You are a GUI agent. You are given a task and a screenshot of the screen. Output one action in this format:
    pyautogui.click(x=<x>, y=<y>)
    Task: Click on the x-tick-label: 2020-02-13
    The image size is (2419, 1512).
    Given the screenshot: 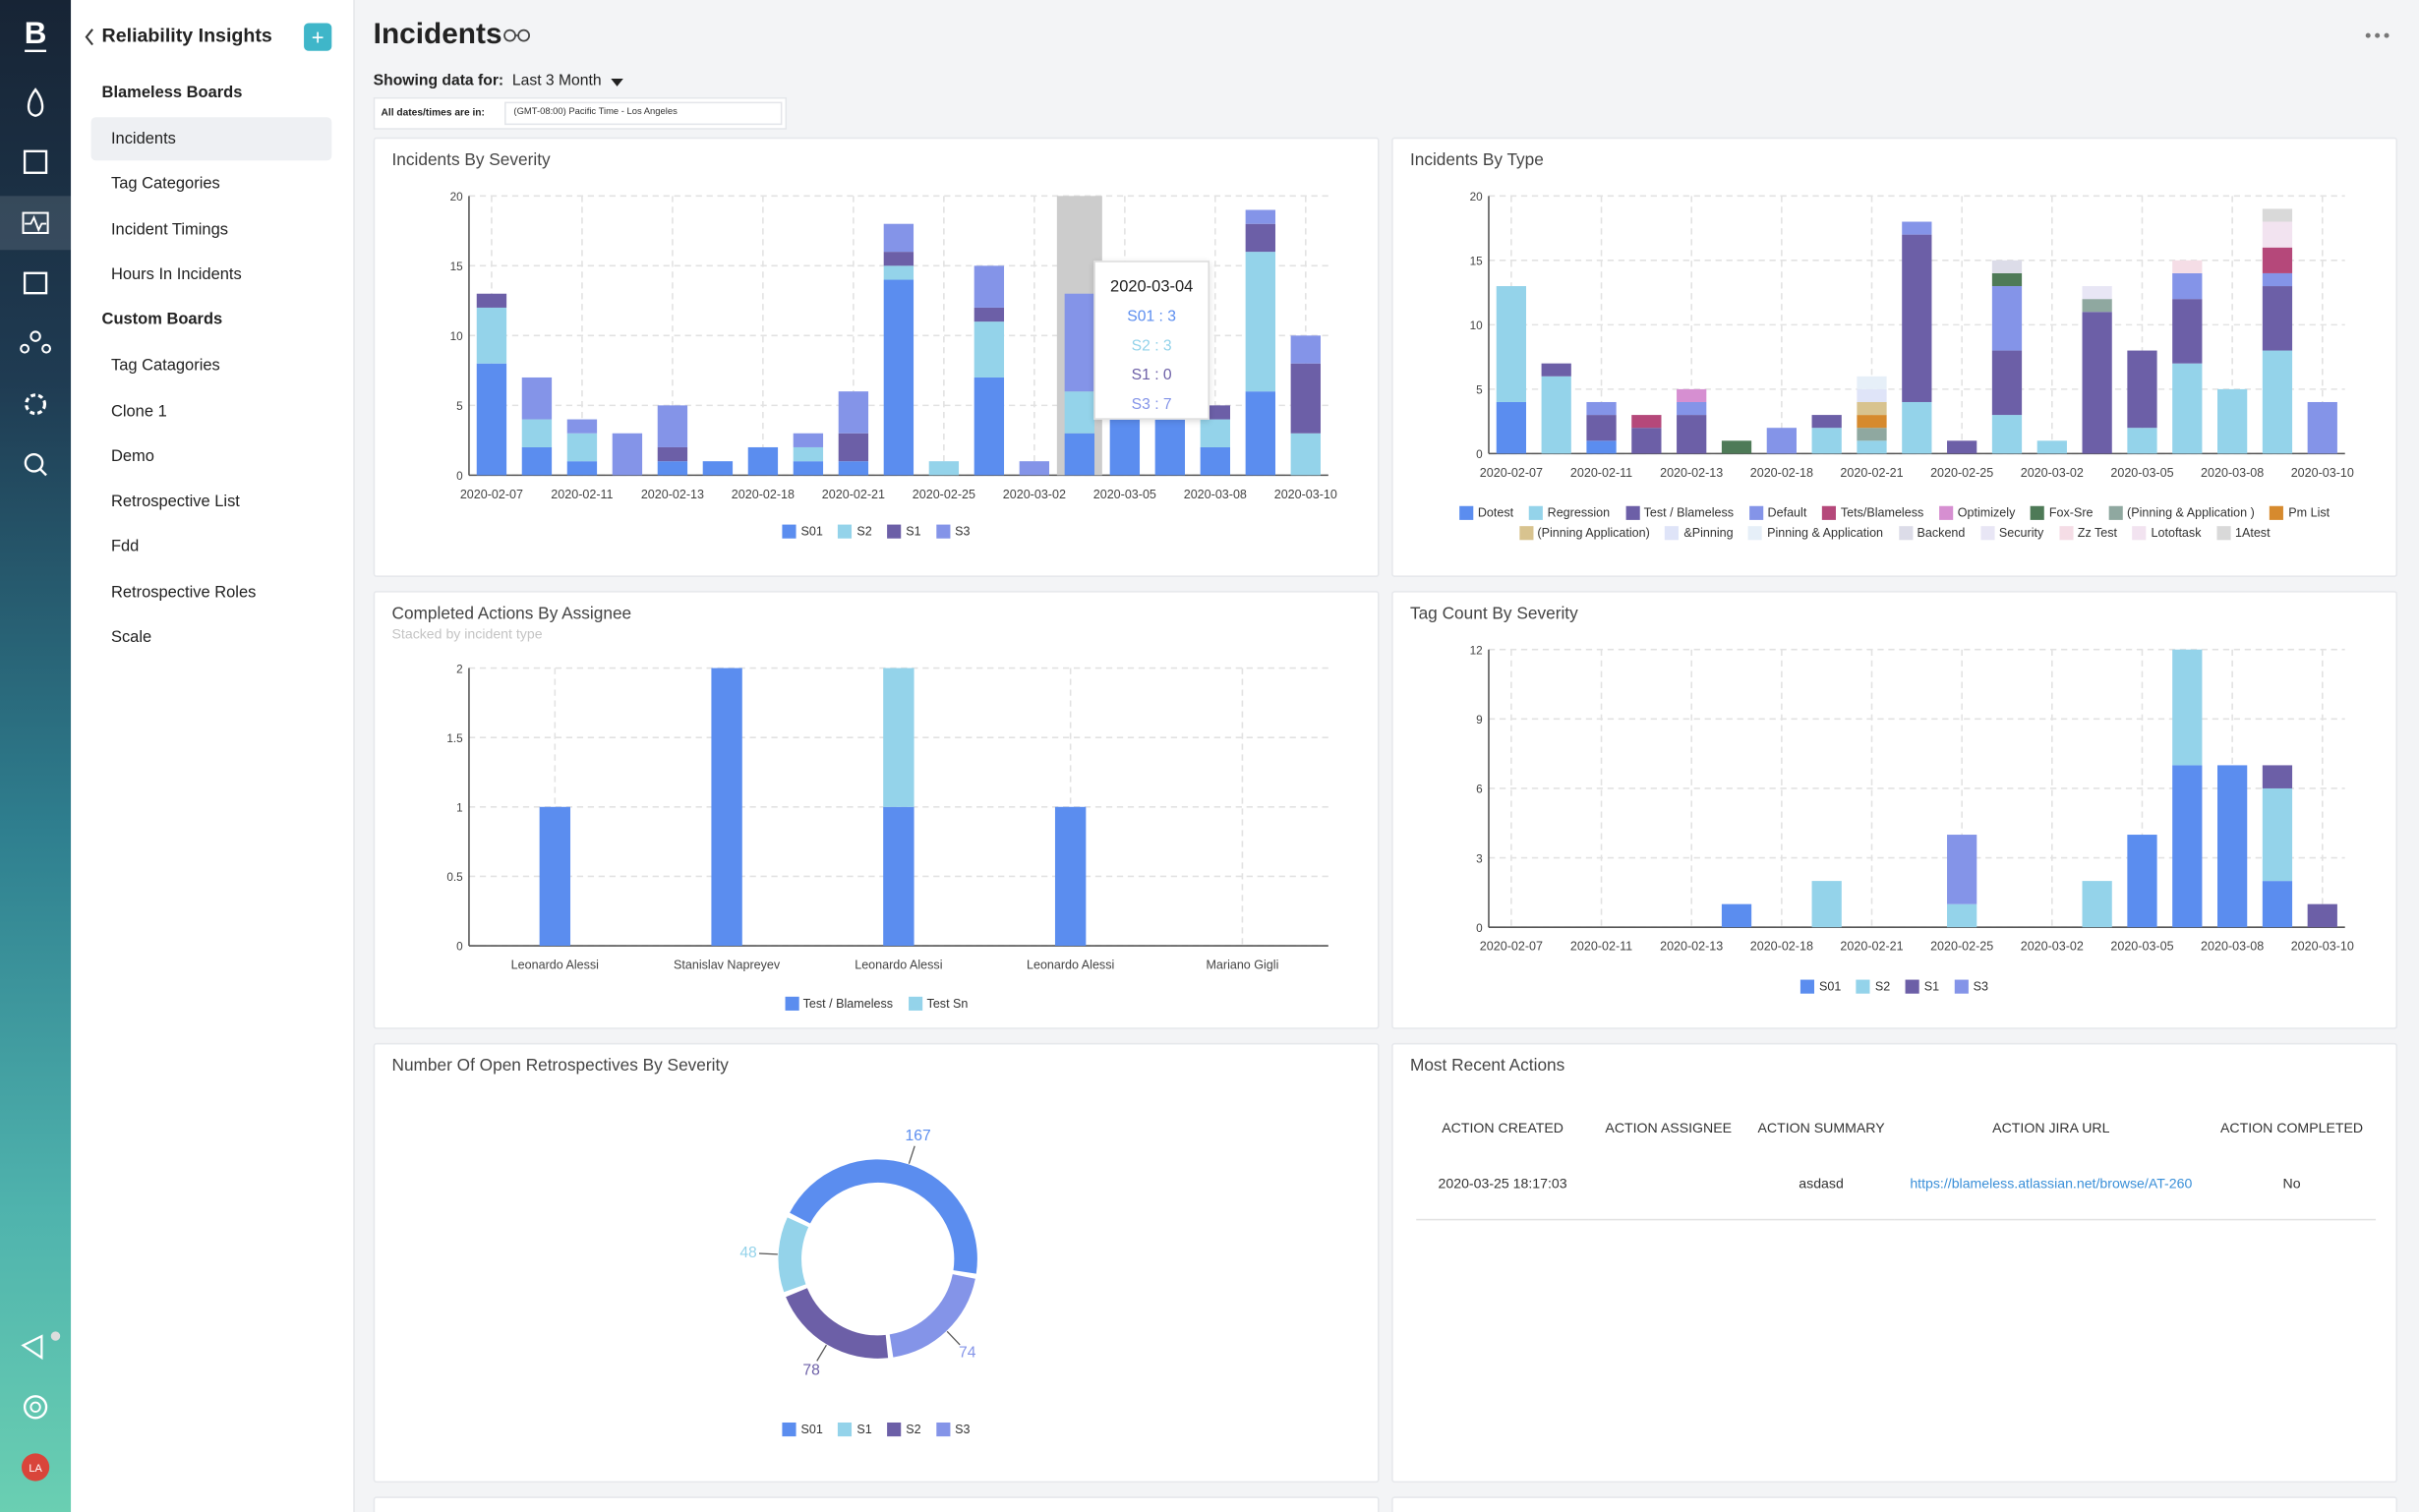 What is the action you would take?
    pyautogui.click(x=1691, y=473)
    